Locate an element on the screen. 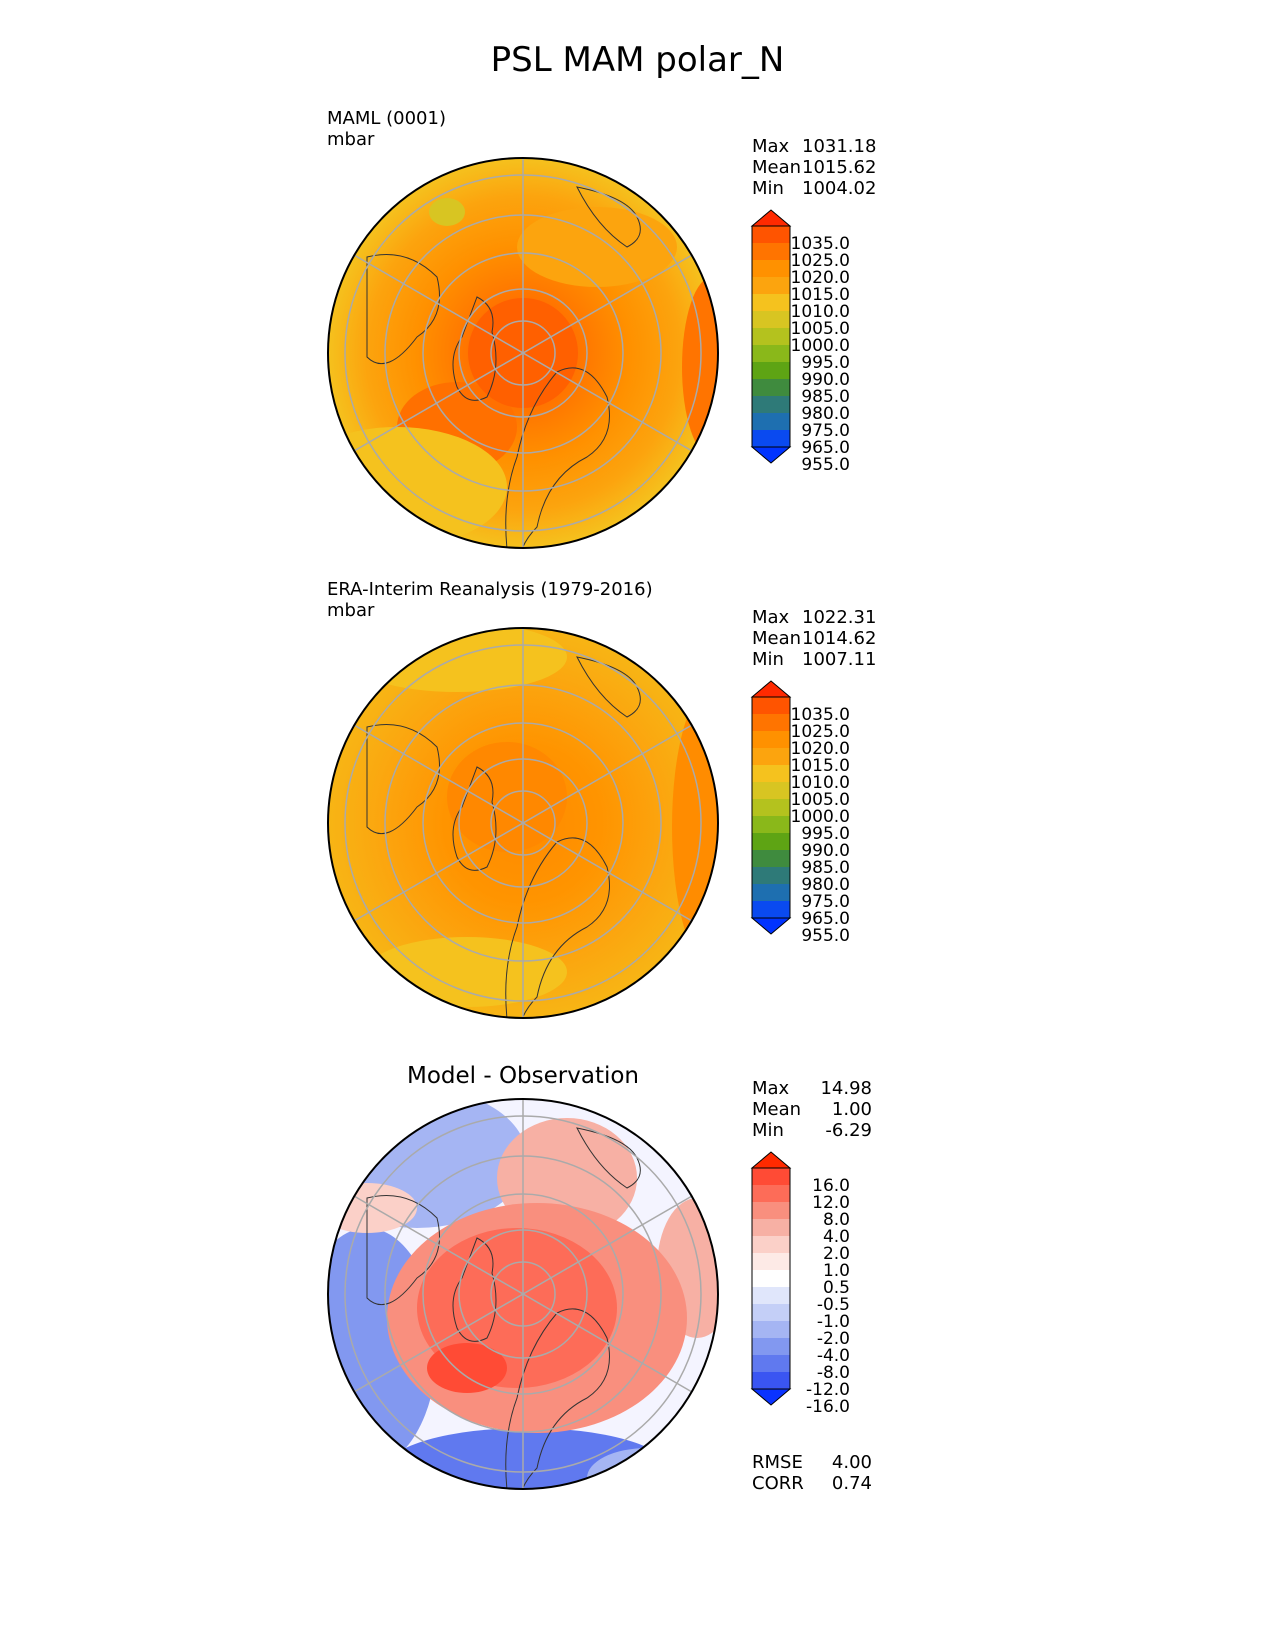 The height and width of the screenshot is (1650, 1275). diff-metric-corr: CORR 0.74 is located at coordinates (812, 1483).